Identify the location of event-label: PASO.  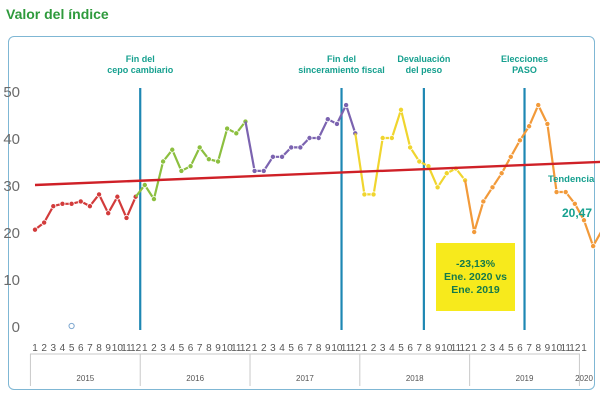
(524, 70).